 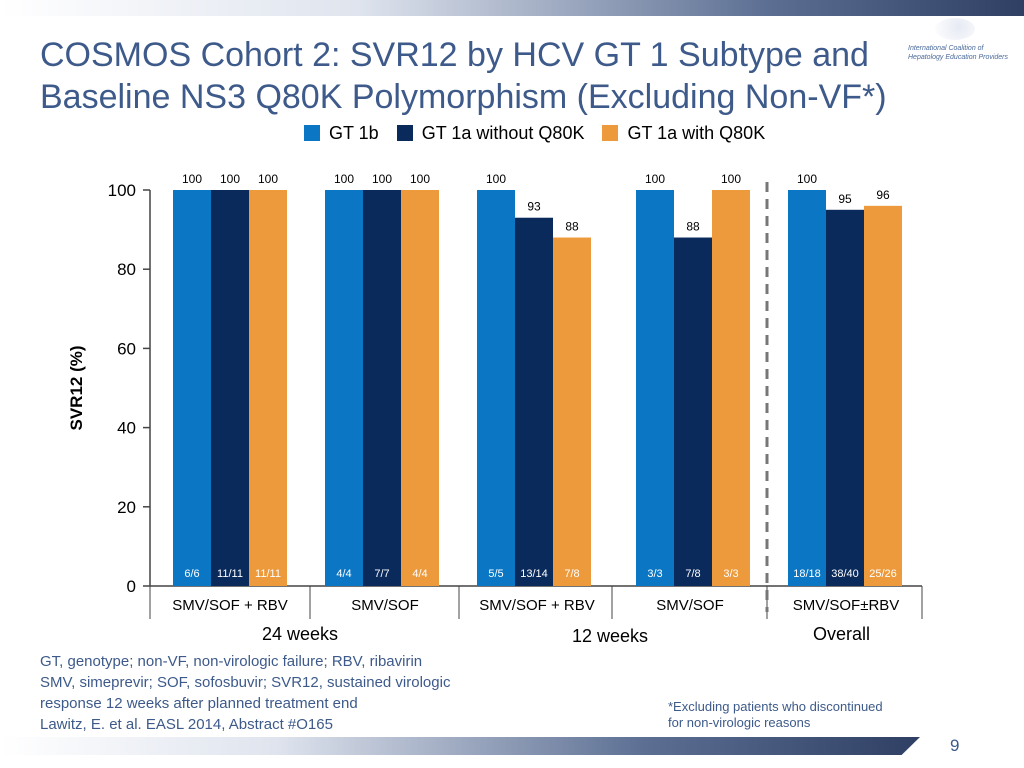 I want to click on legend-label-gt1a-without-q80k: GT 1a without Q80K, so click(x=503, y=132).